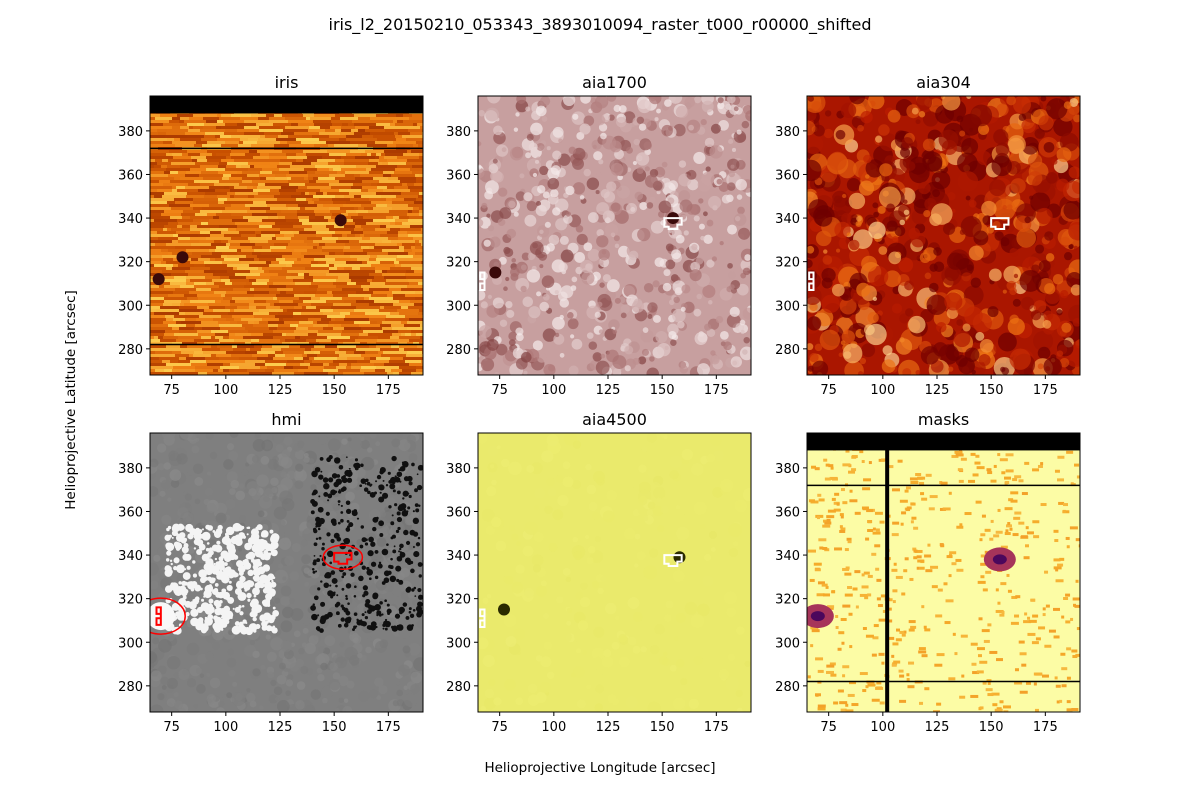  I want to click on aia1700-axes-frame, so click(614, 235).